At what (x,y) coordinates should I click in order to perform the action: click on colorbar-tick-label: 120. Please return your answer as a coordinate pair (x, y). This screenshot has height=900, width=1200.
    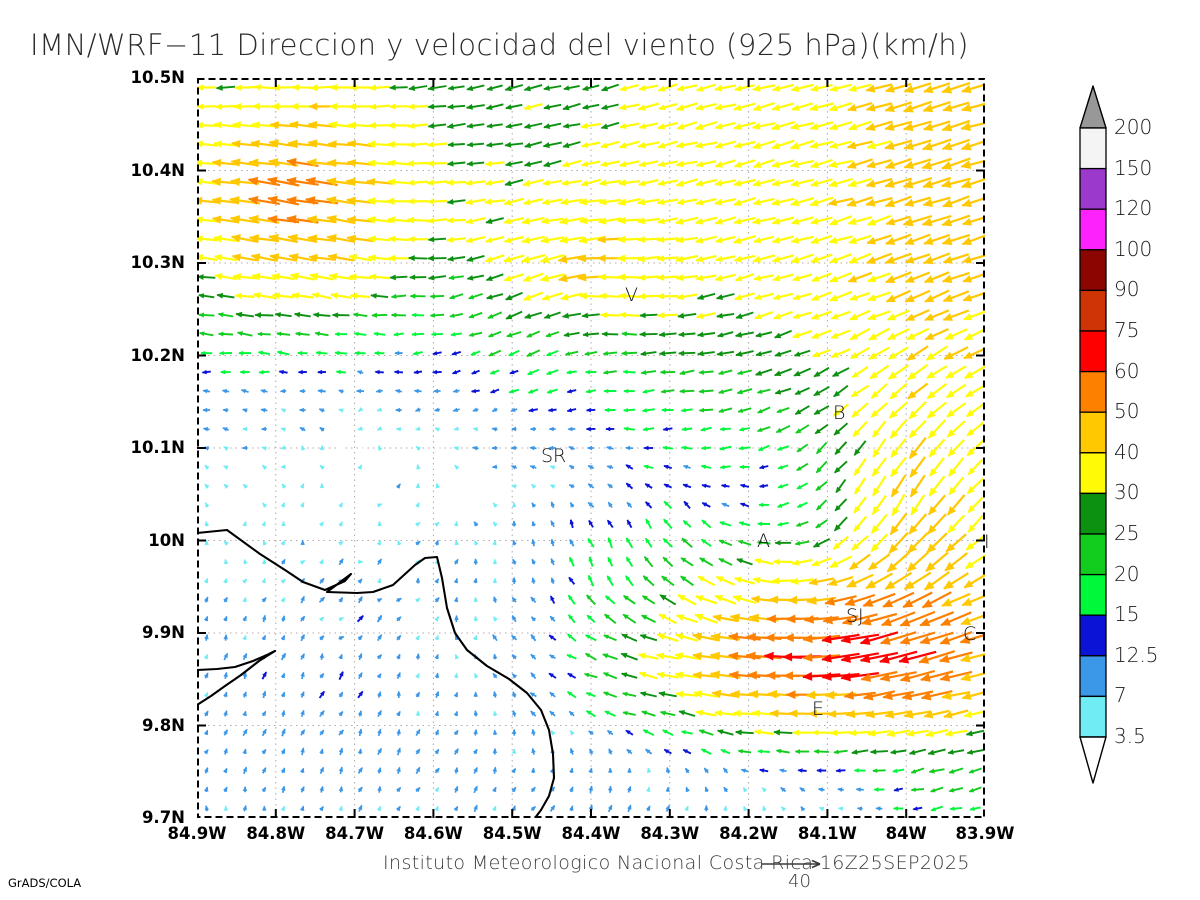
    Looking at the image, I should click on (1133, 208).